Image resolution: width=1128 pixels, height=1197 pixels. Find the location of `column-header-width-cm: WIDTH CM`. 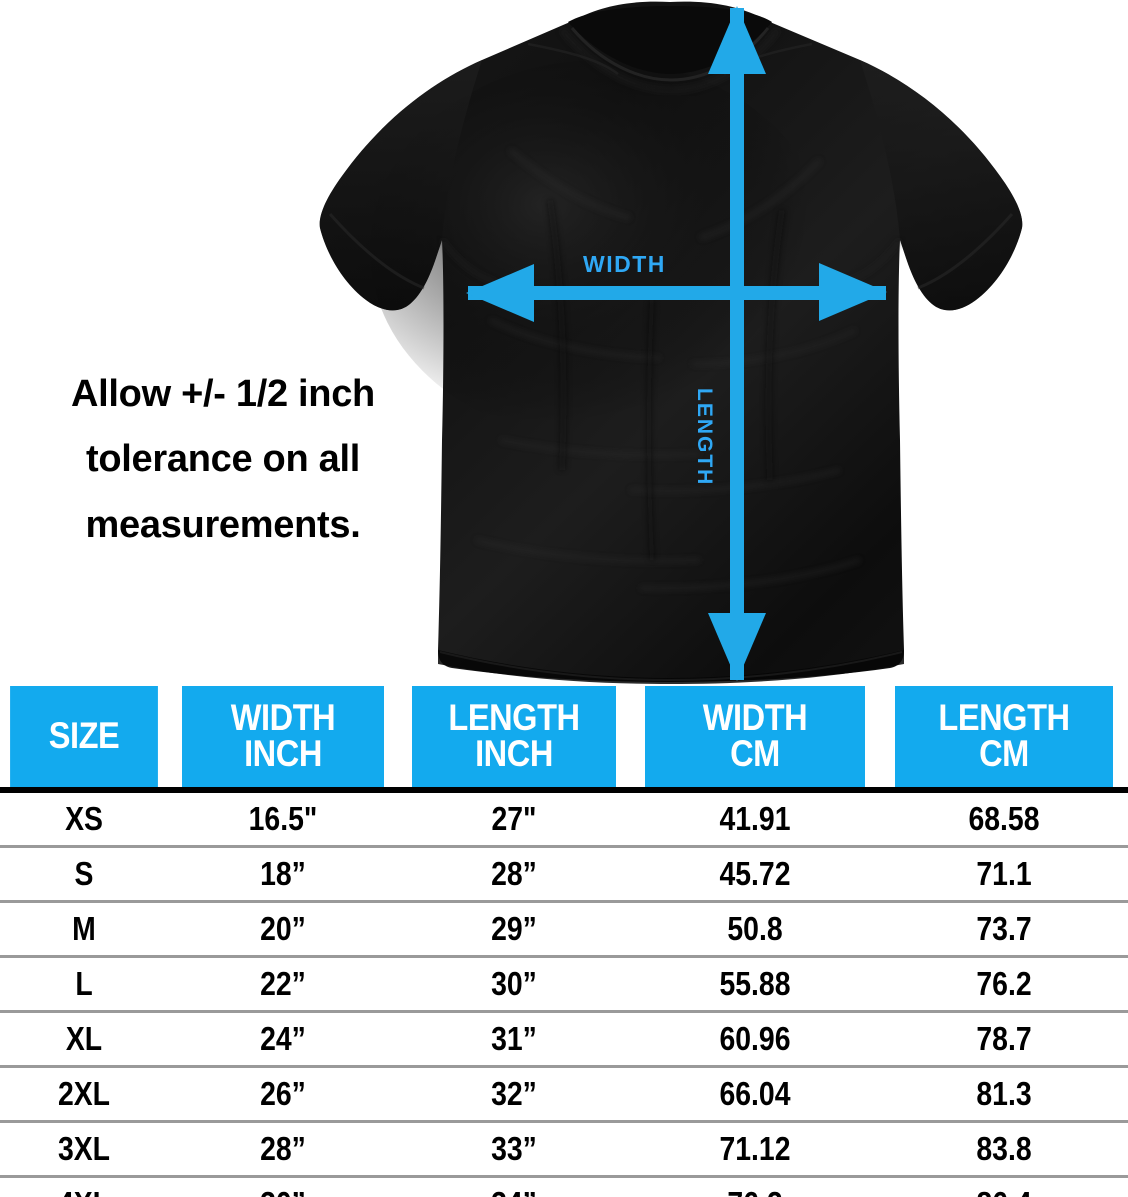

column-header-width-cm: WIDTH CM is located at coordinates (755, 738).